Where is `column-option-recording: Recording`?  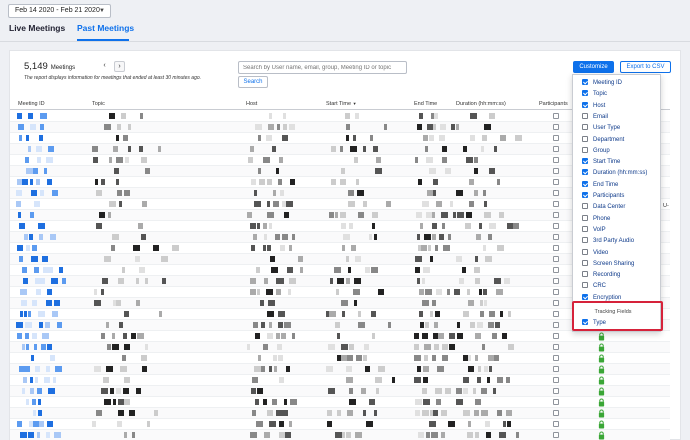 column-option-recording: Recording is located at coordinates (601, 276).